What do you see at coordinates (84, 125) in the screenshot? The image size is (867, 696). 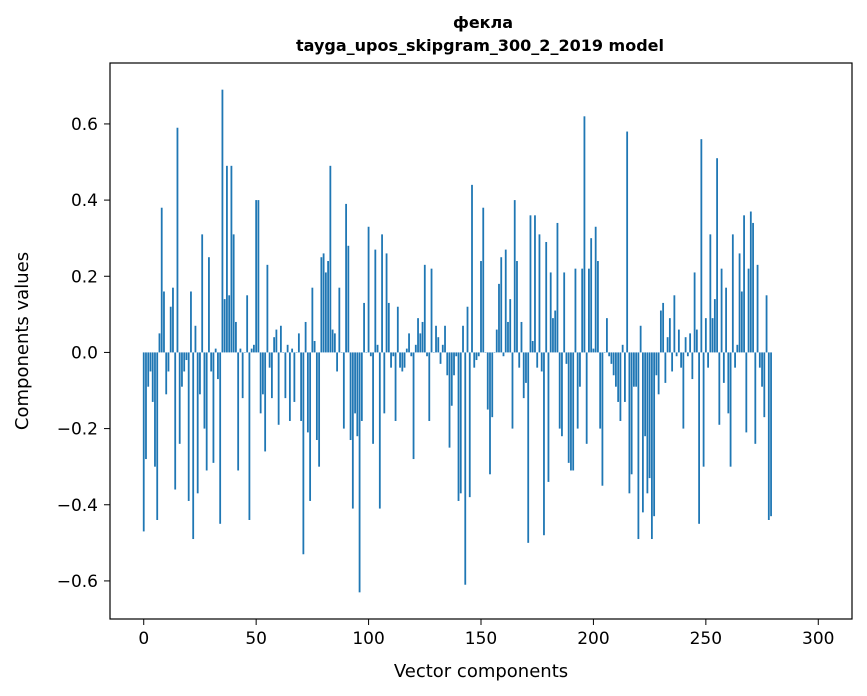 I see `y-tick-label: 0.6` at bounding box center [84, 125].